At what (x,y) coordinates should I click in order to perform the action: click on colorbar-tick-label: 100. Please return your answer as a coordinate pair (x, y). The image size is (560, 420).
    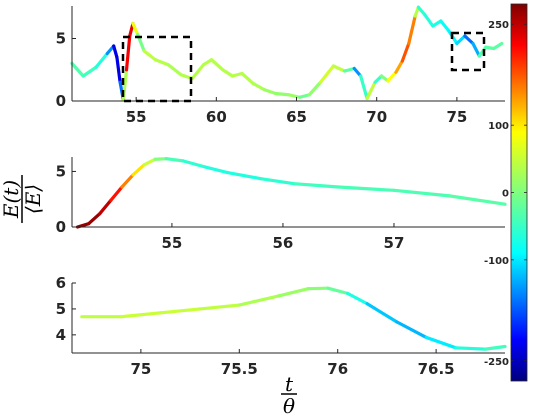
    Looking at the image, I should click on (498, 126).